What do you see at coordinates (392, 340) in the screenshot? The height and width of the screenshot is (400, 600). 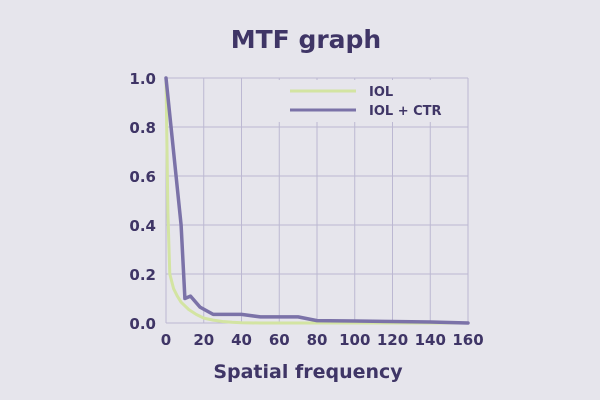 I see `x-tick-label-6: 120` at bounding box center [392, 340].